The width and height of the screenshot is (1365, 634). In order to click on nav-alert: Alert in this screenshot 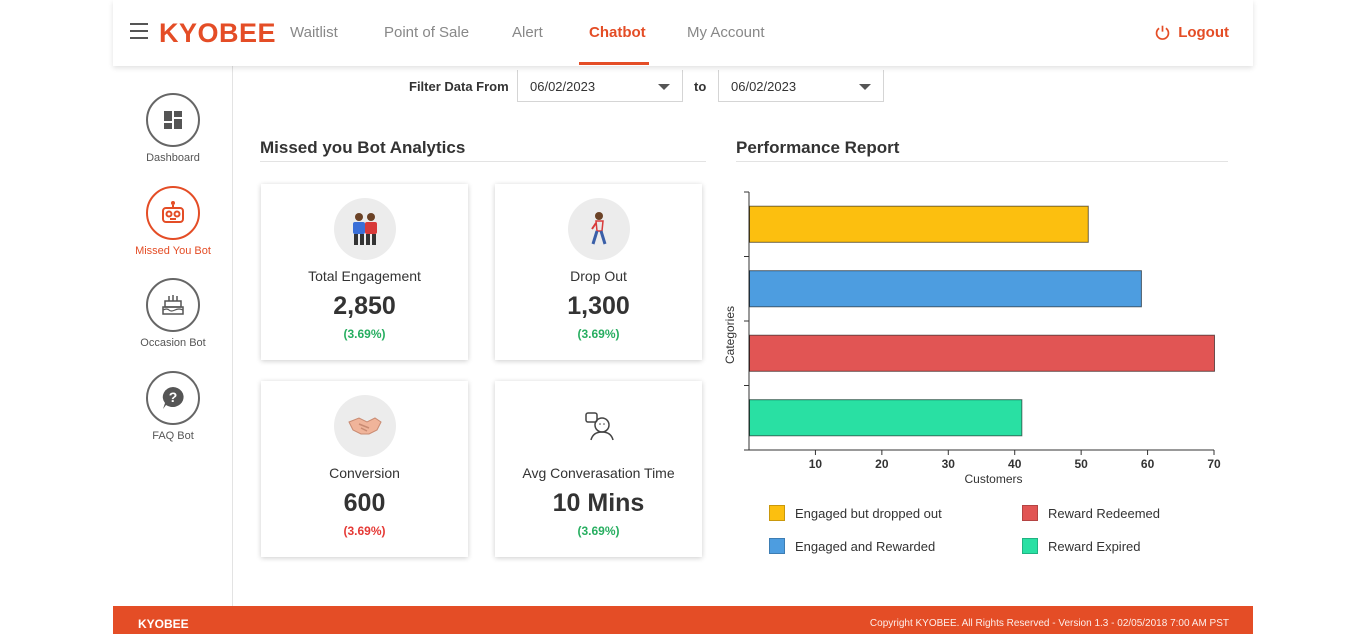, I will do `click(527, 32)`.